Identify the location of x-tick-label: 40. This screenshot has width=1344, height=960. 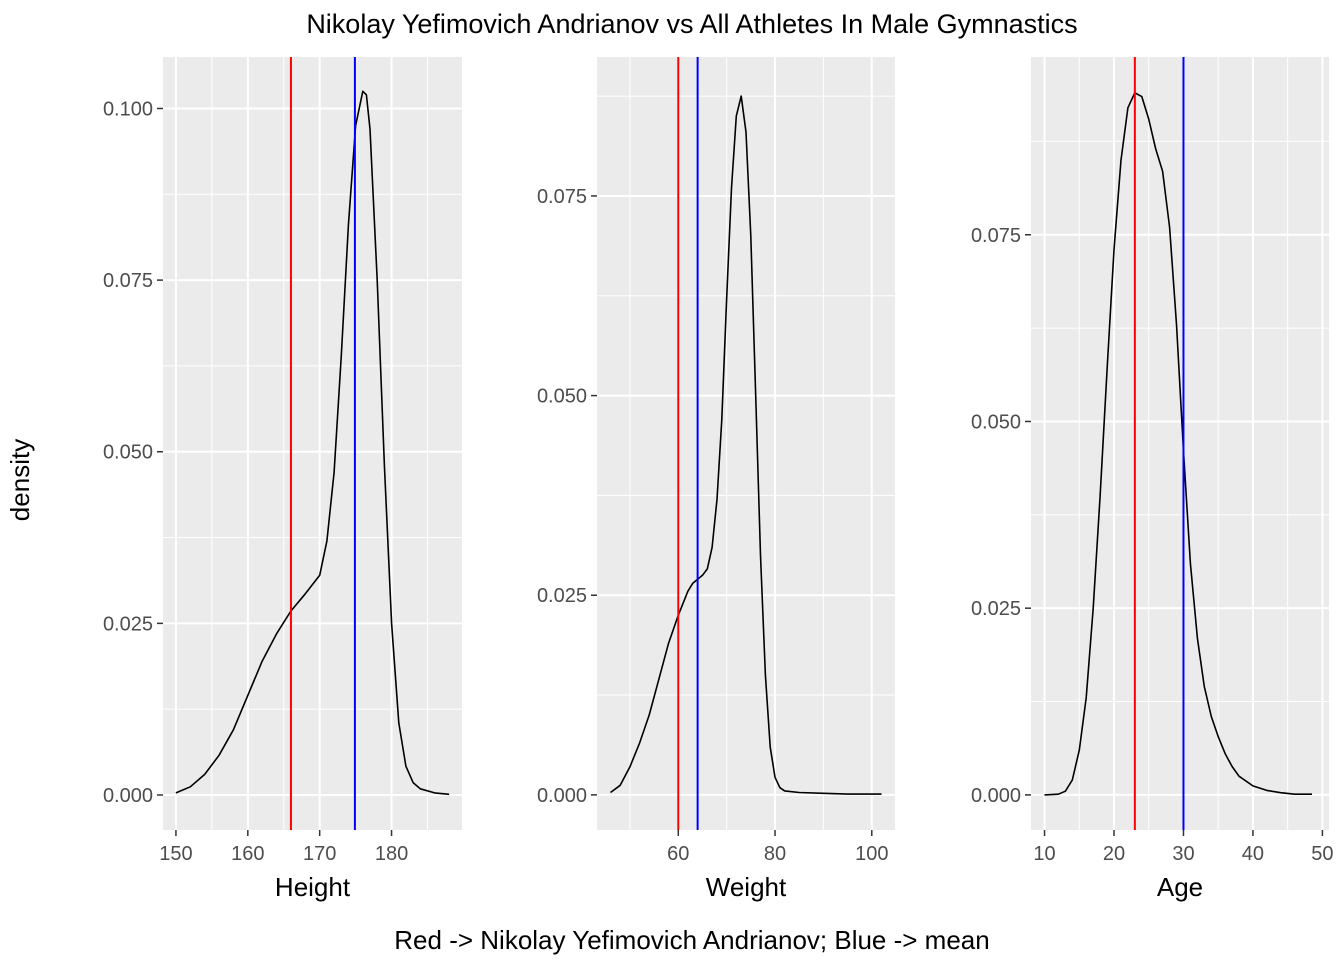
(1253, 854).